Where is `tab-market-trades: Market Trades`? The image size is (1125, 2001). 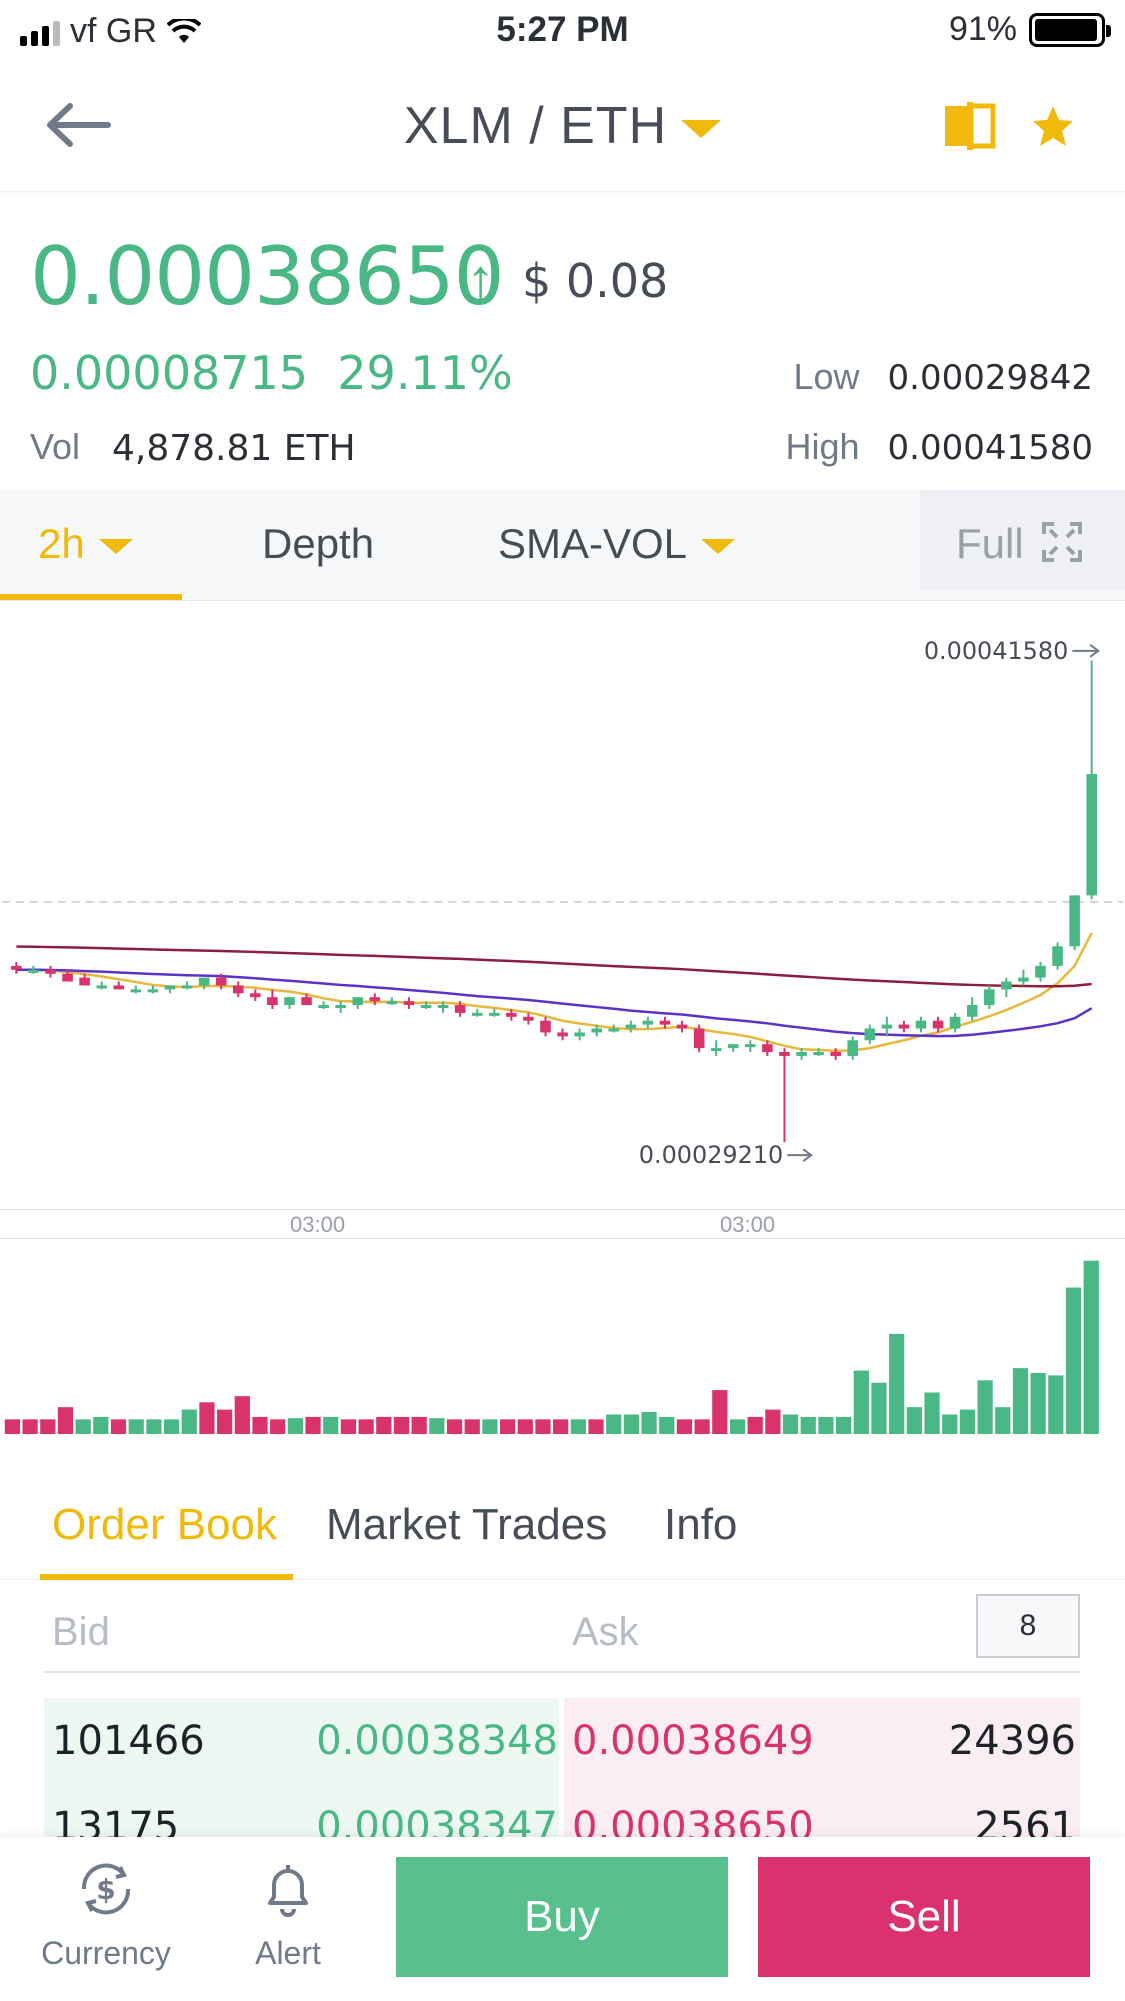
tab-market-trades: Market Trades is located at coordinates (467, 1524).